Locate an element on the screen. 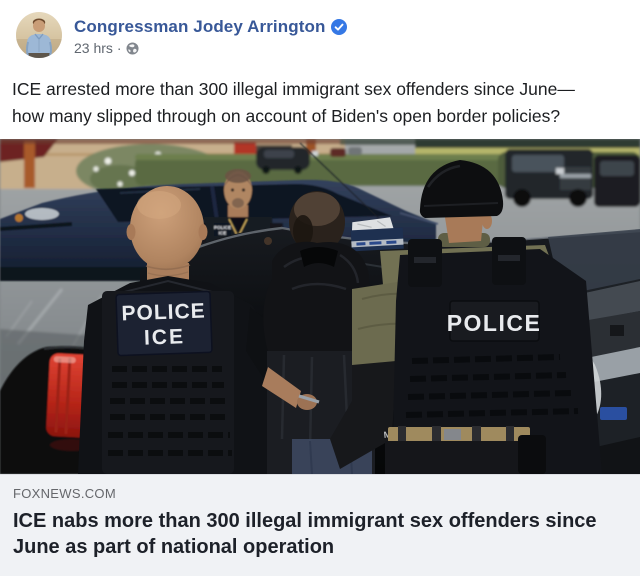  vest-patch-police: POLICE is located at coordinates (163, 313).